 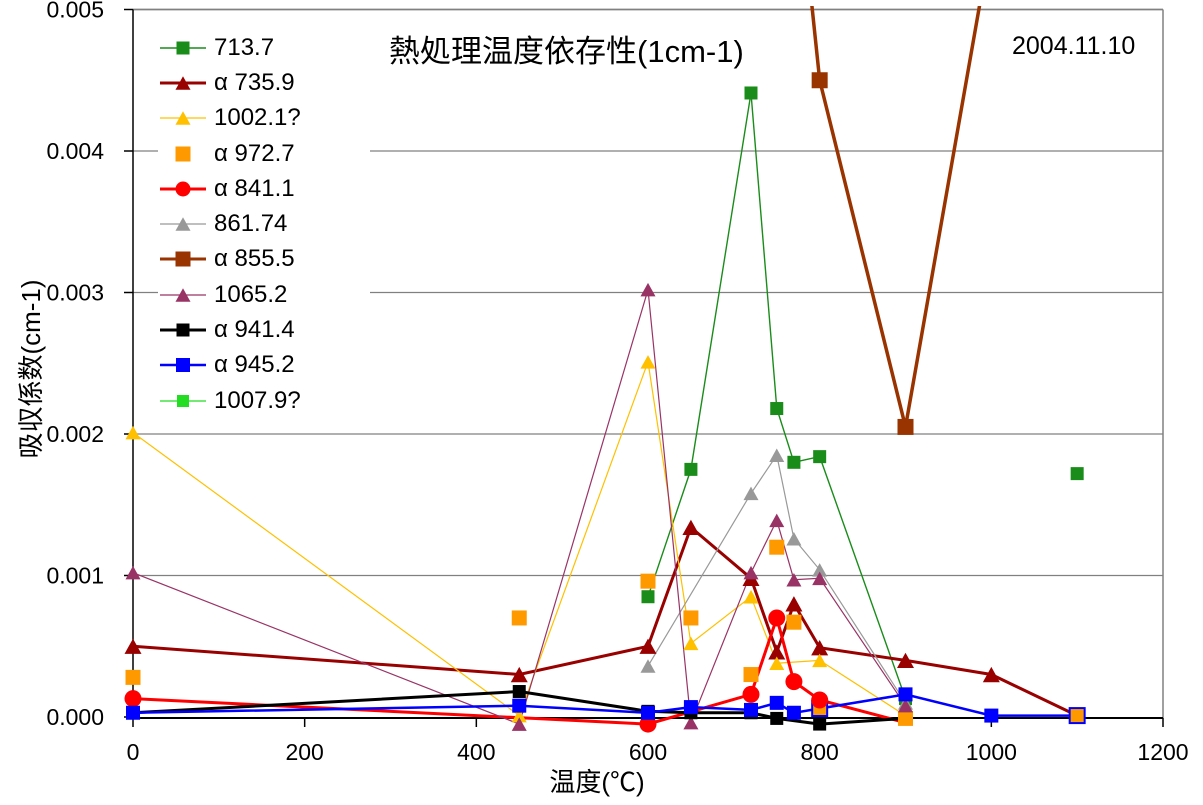 What do you see at coordinates (251, 224) in the screenshot?
I see `legend-label: 861.74` at bounding box center [251, 224].